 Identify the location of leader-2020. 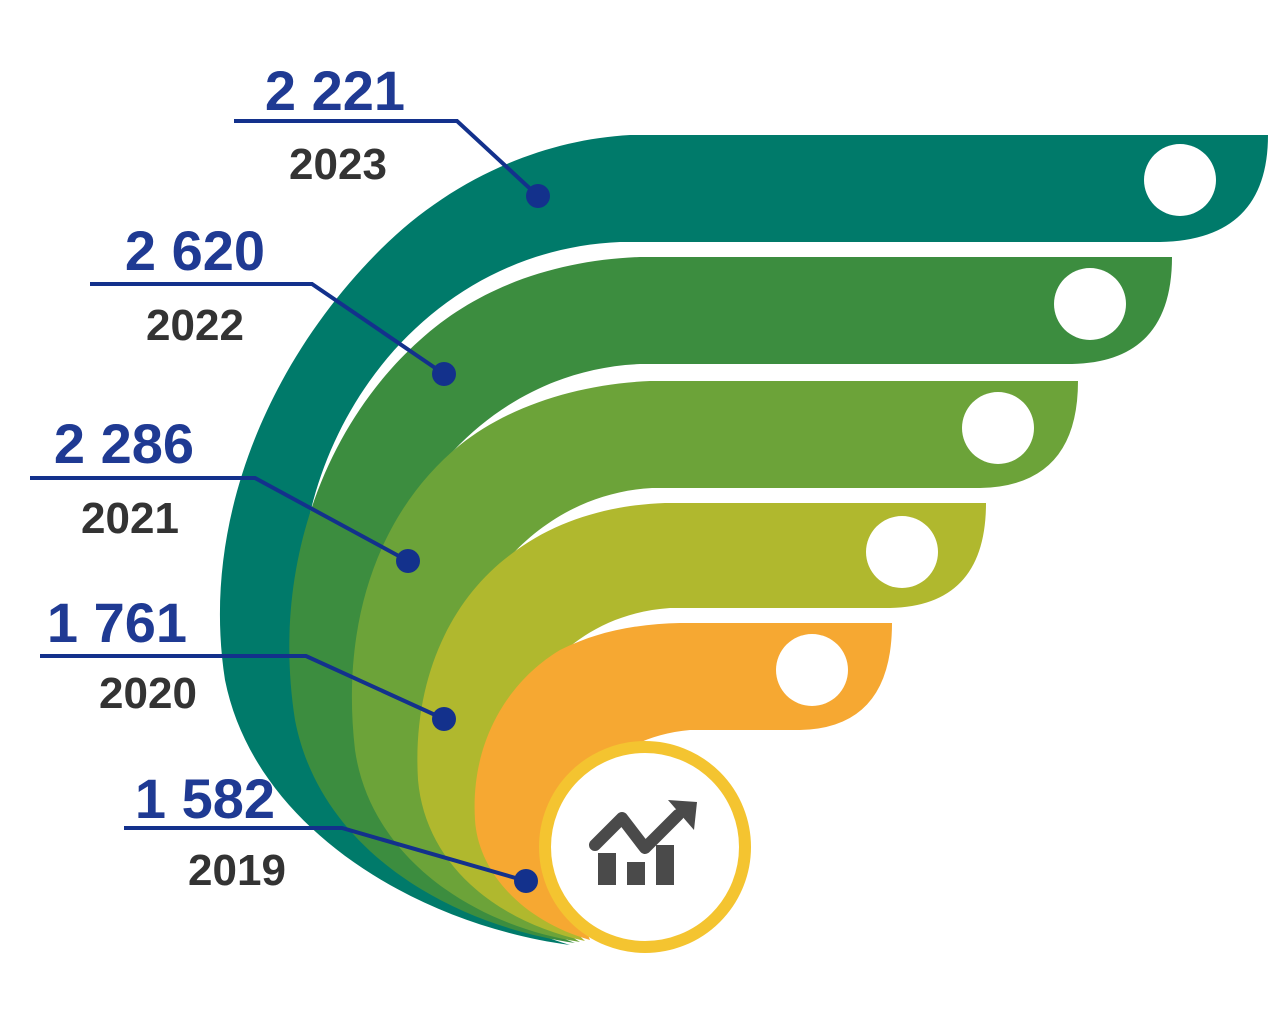
(242, 687).